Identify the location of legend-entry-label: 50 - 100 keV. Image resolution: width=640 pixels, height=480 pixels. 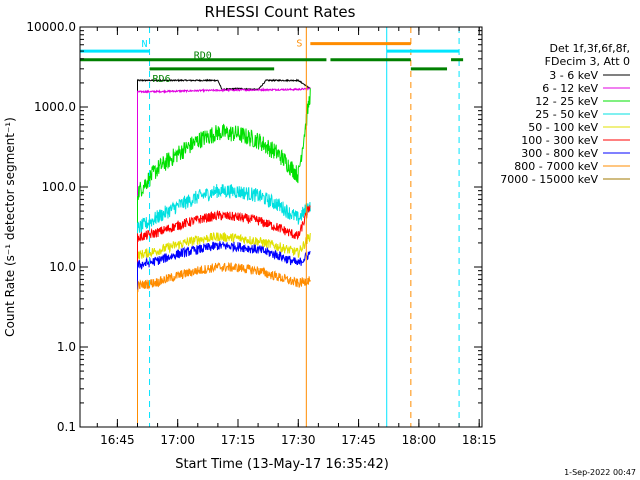
(563, 127).